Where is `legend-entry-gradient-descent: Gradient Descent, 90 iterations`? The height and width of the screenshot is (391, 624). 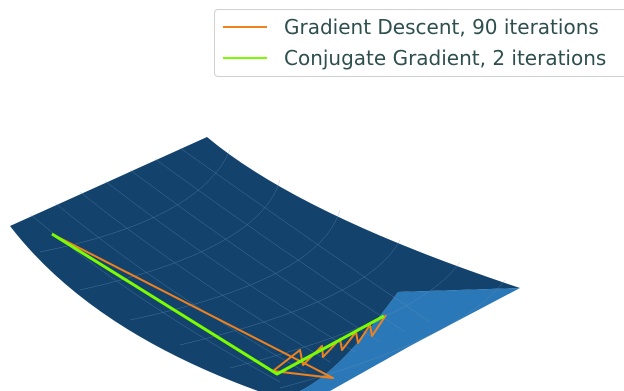 legend-entry-gradient-descent: Gradient Descent, 90 iterations is located at coordinates (419, 27).